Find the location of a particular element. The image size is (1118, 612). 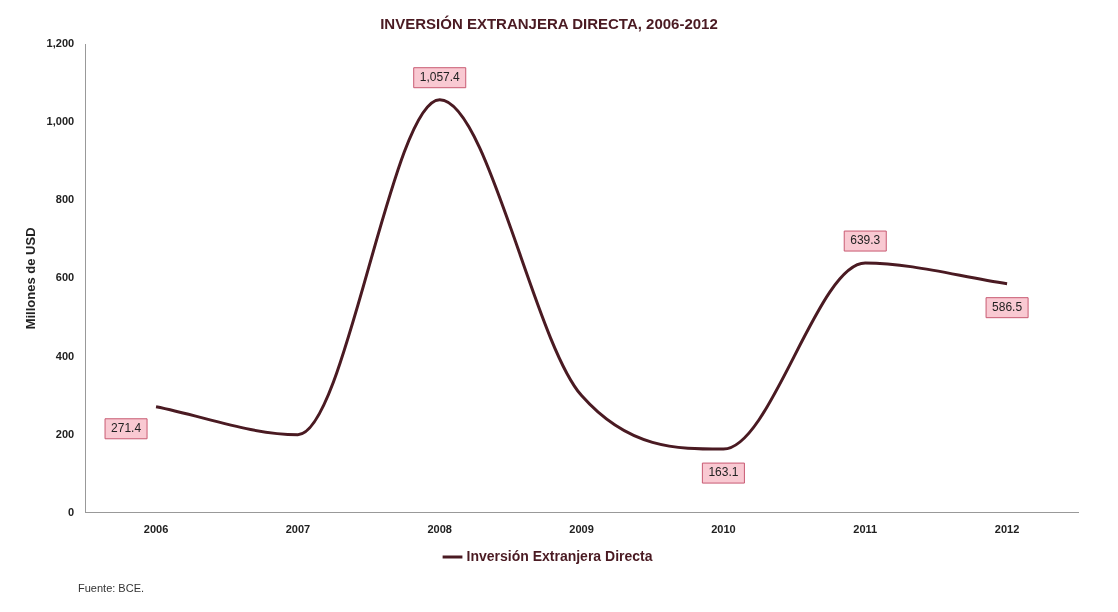

chart-title: INVERSIÓN EXTRANJERA DIRECTA, 2006-2012 is located at coordinates (549, 24).